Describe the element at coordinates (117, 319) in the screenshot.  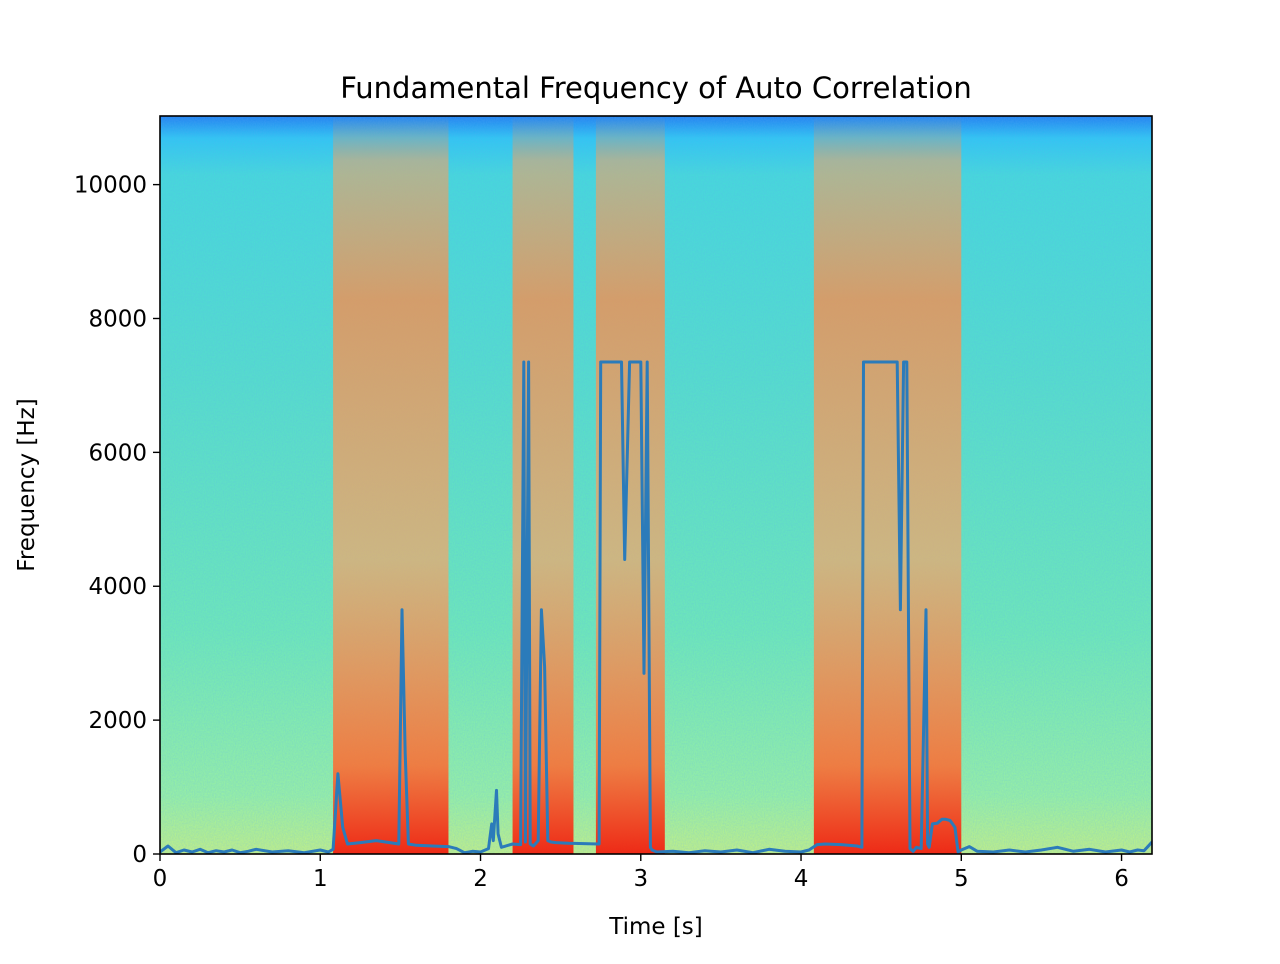
I see `y-tick-label: 8000` at that location.